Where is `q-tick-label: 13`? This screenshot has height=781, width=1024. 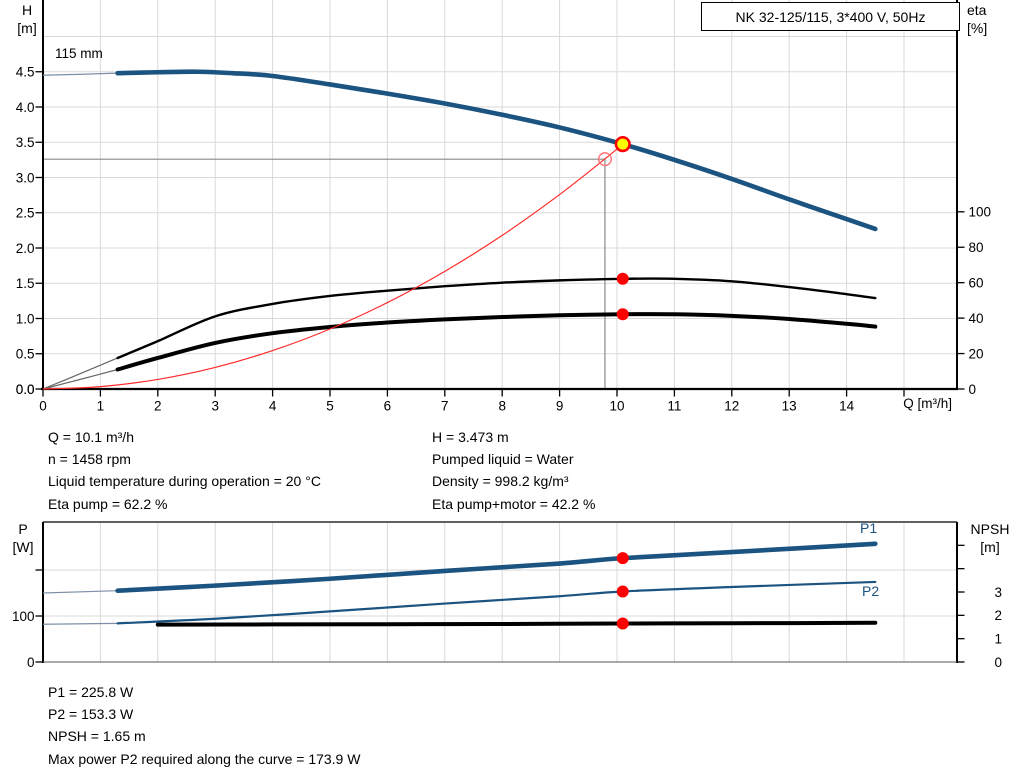
q-tick-label: 13 is located at coordinates (789, 406).